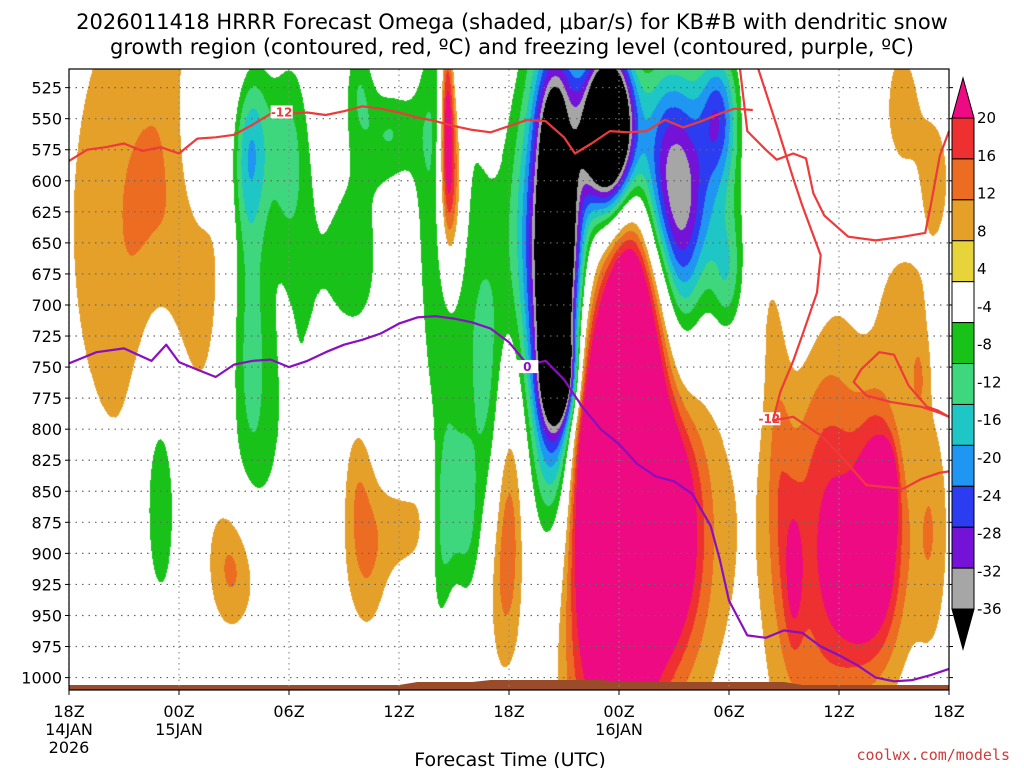 Image resolution: width=1024 pixels, height=768 pixels. Describe the element at coordinates (398, 711) in the screenshot. I see `x-tick-label-18-1: 12Z` at that location.